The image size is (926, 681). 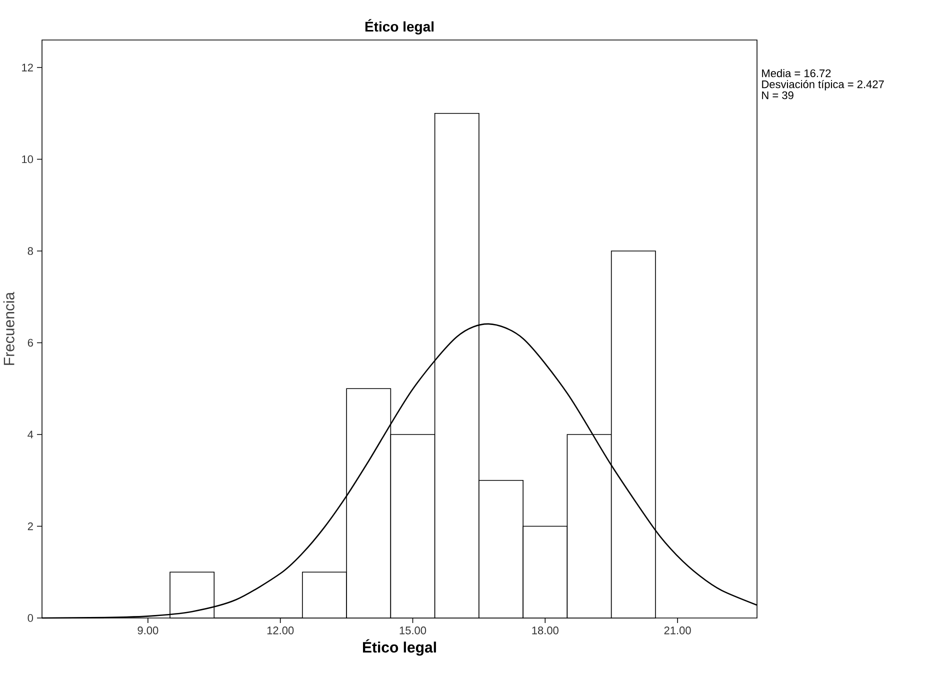 I want to click on text: Media = 16.72, so click(x=796, y=73).